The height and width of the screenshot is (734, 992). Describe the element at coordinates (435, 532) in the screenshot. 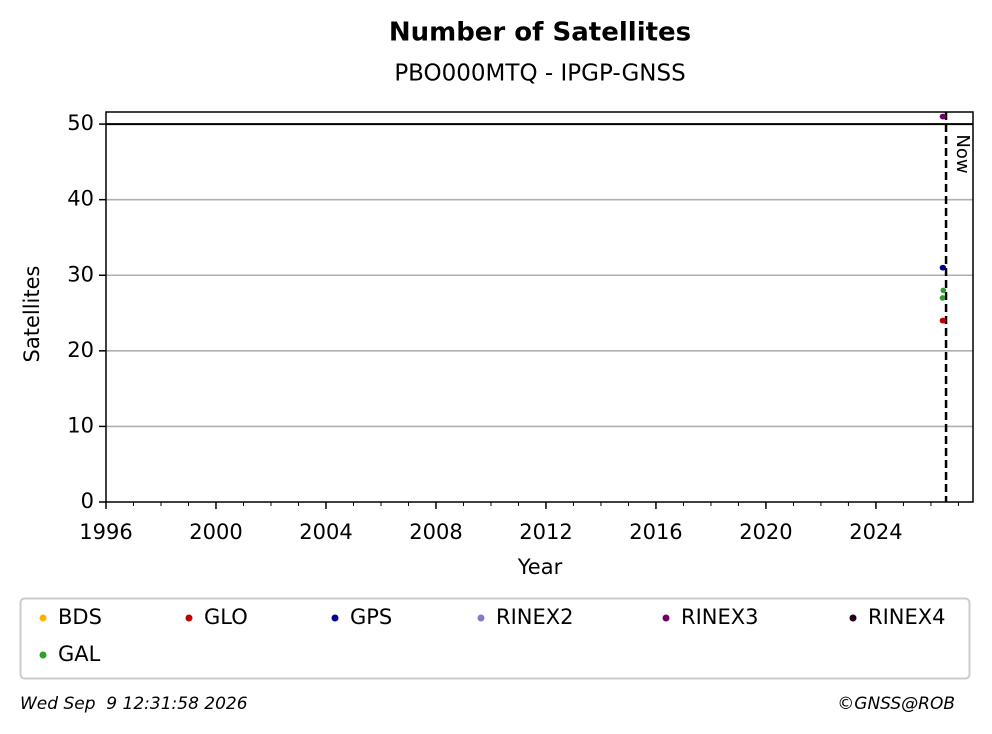

I see `x-tick-label: 2008` at that location.